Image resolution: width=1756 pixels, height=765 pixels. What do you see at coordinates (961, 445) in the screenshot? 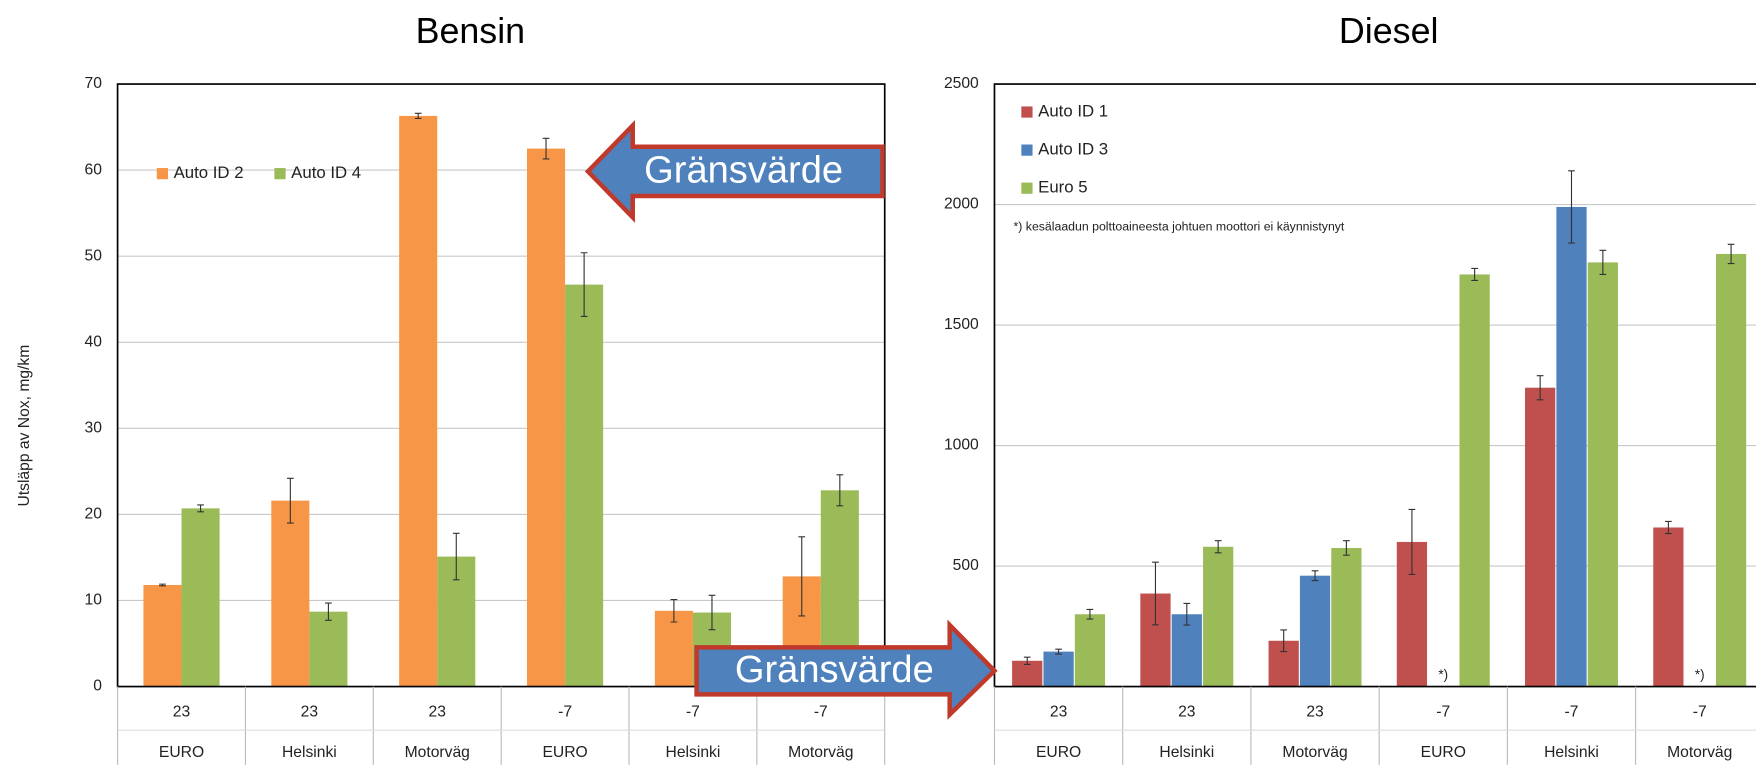
I see `y-tick-label: 1000` at bounding box center [961, 445].